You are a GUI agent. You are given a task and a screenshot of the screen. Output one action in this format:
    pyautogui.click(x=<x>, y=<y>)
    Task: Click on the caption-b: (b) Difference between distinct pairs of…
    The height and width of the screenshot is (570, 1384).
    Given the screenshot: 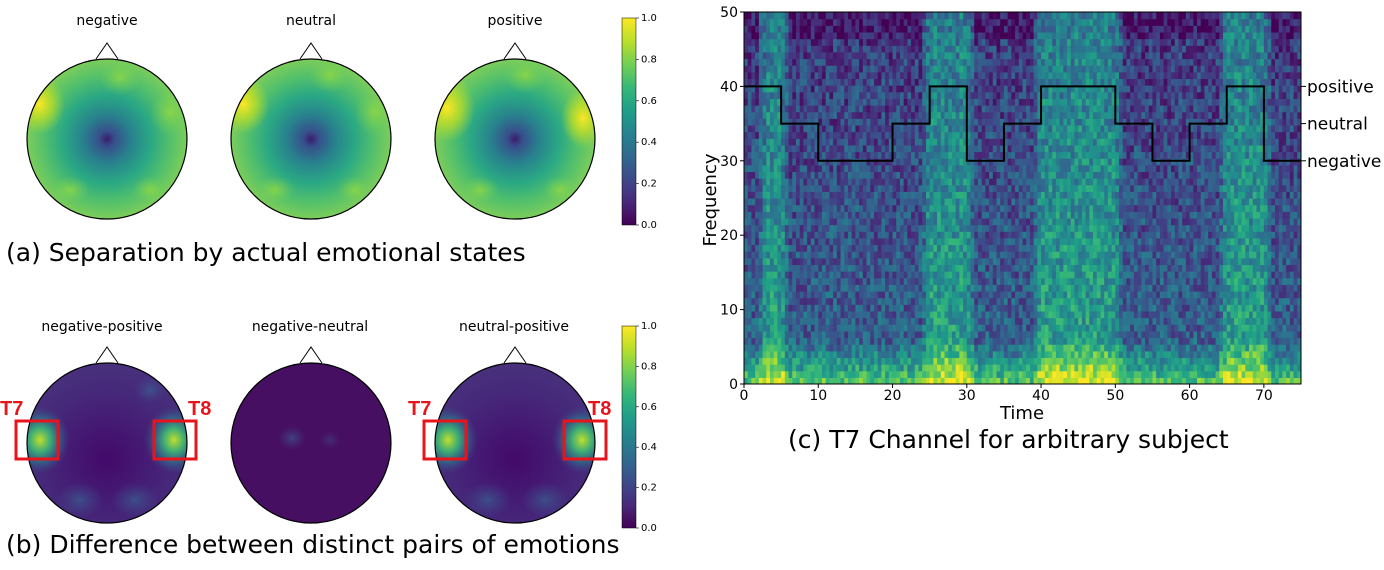 What is the action you would take?
    pyautogui.click(x=313, y=544)
    